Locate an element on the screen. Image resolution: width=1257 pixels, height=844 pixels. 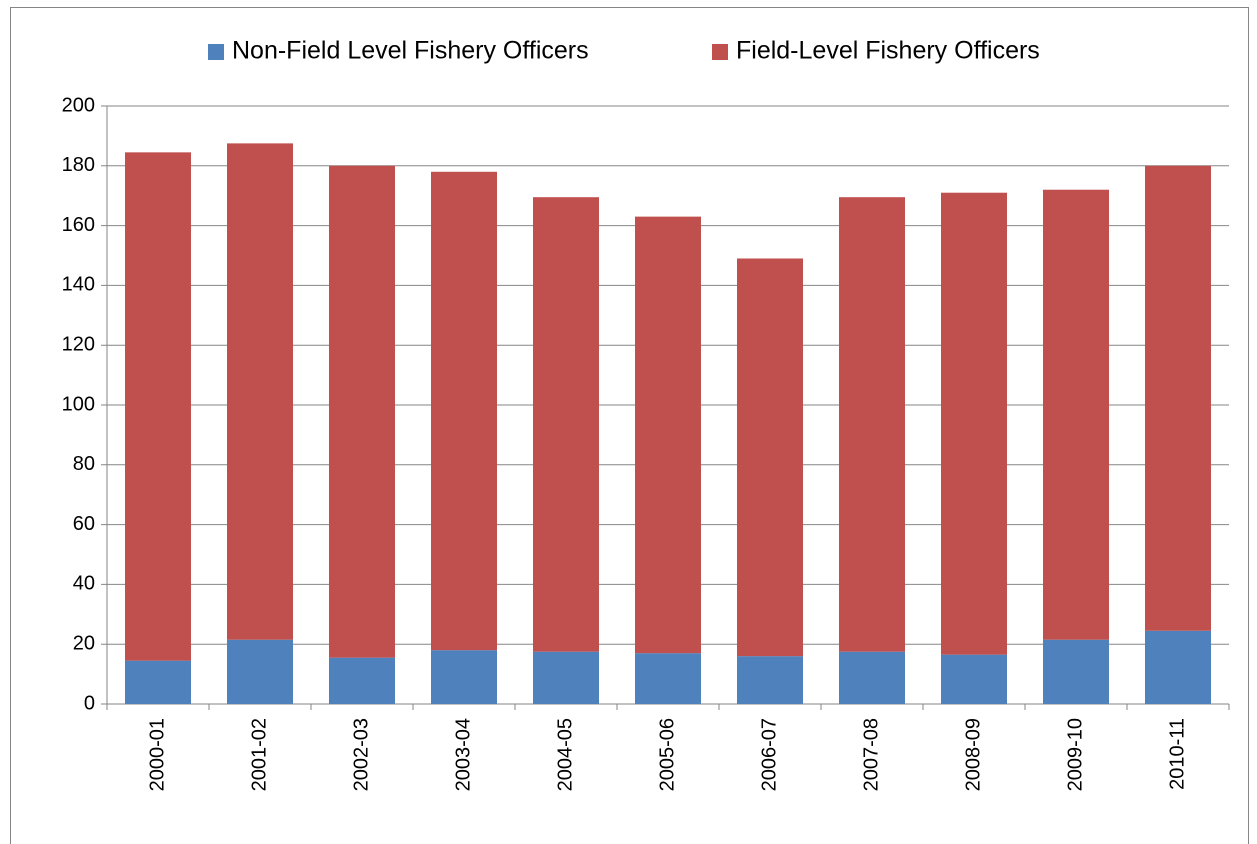
x-tick-label: 2002-03 is located at coordinates (361, 754).